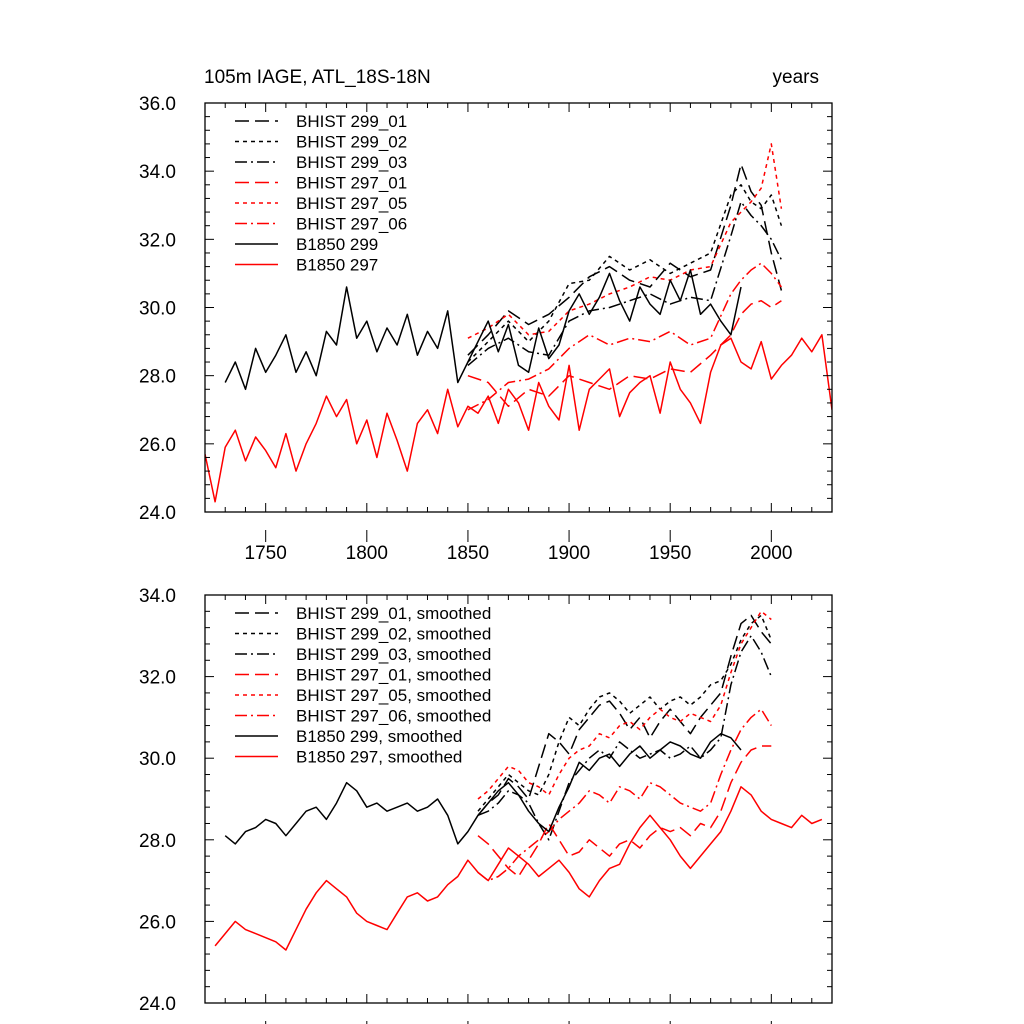  What do you see at coordinates (317, 77) in the screenshot?
I see `chart-title-left: 105m IAGE, ATL_18S-18N` at bounding box center [317, 77].